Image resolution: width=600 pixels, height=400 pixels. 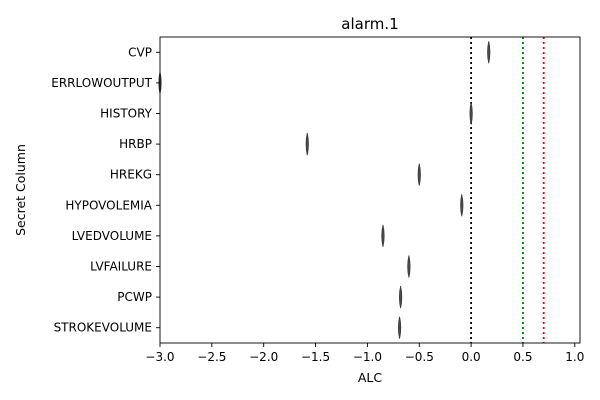 I want to click on y-tick-label: PCWP, so click(x=134, y=297).